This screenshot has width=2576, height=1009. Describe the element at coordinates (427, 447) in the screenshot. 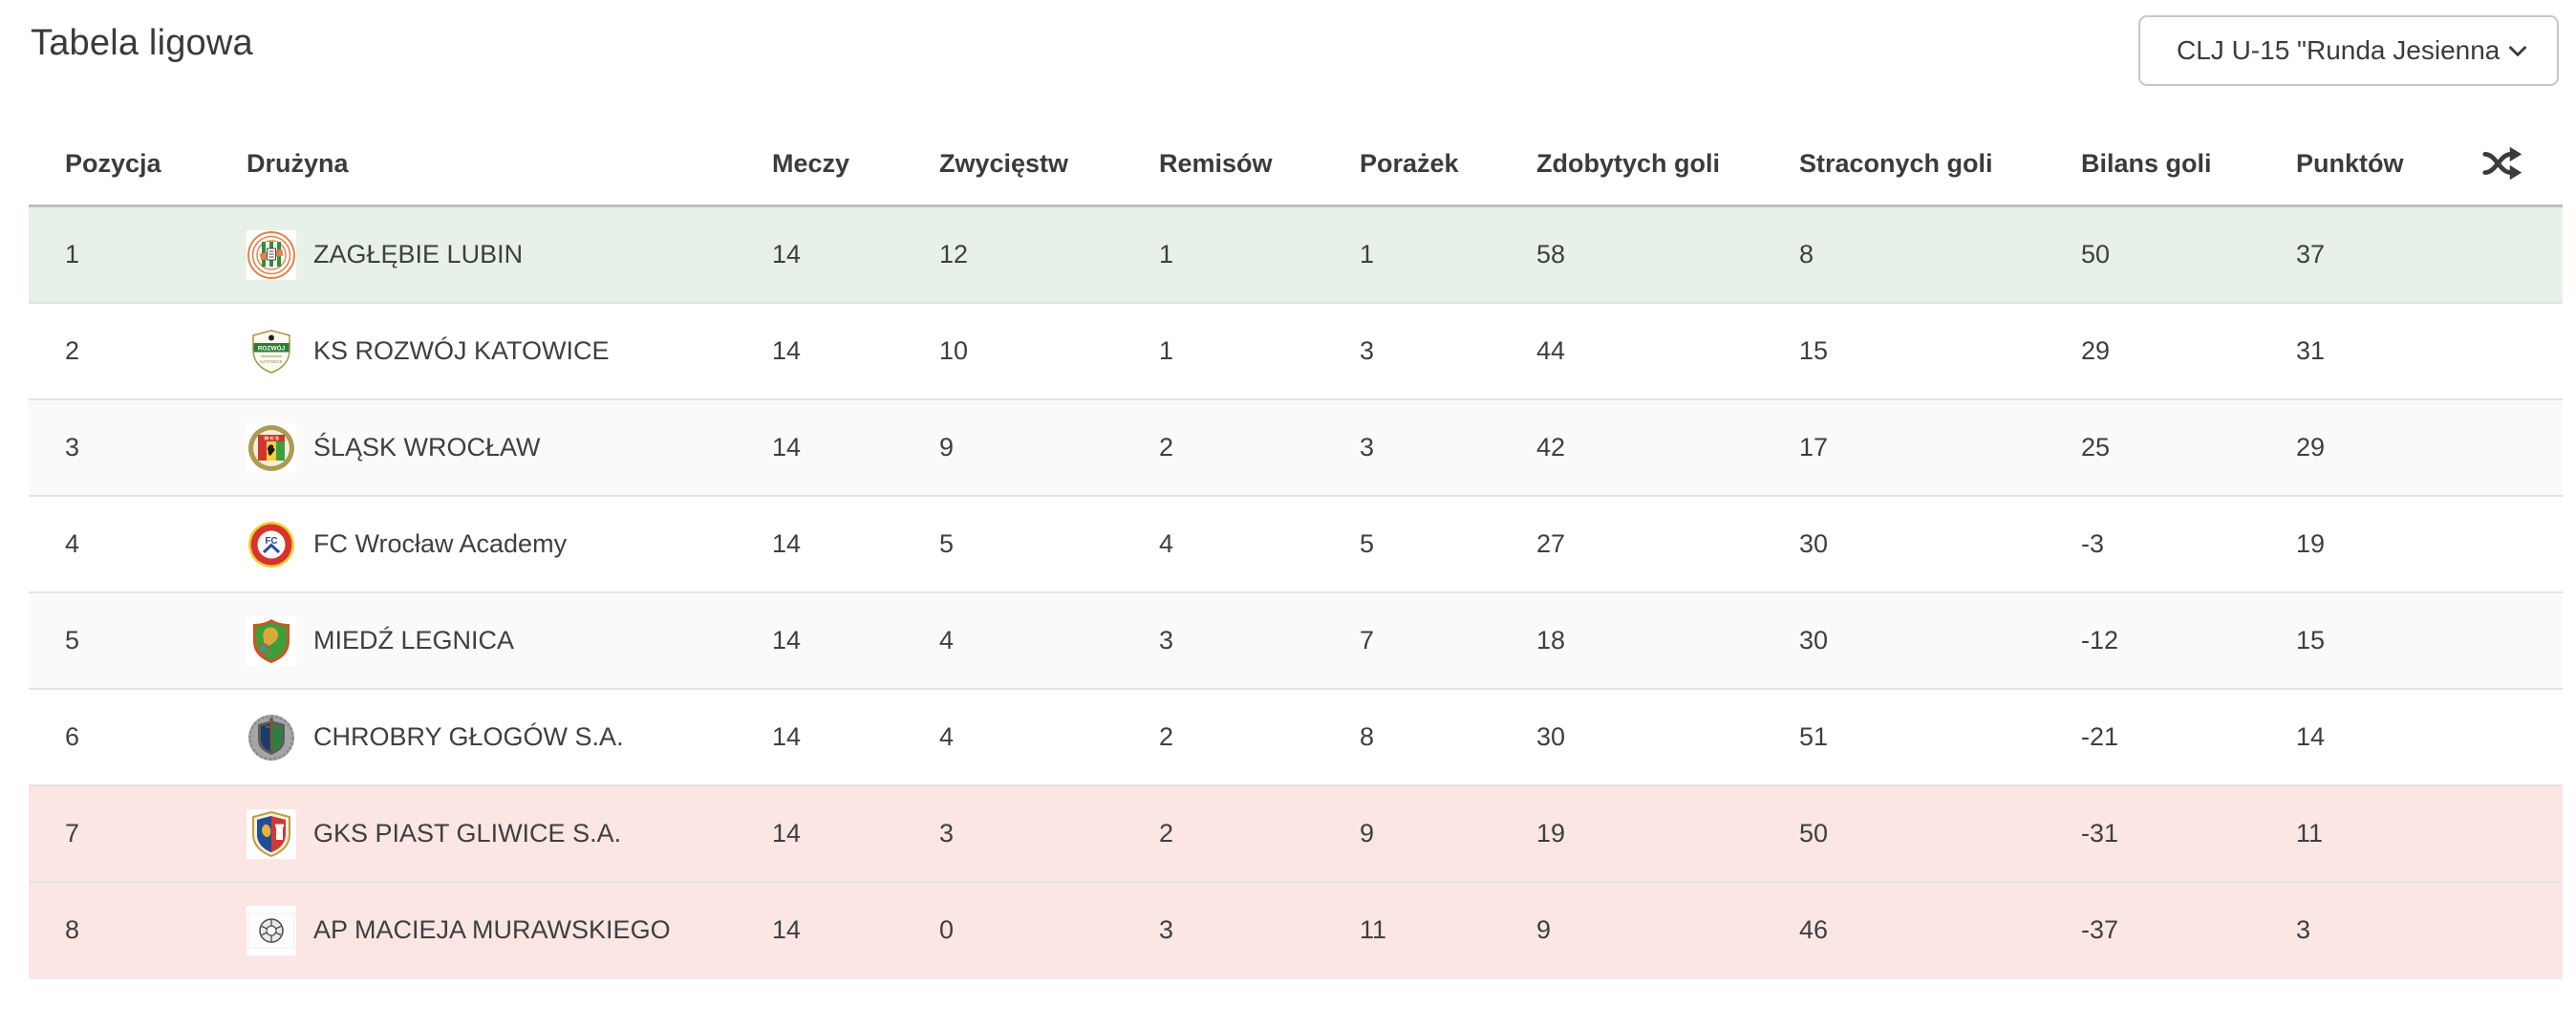

I see `team-name: ŚLĄSK WROCŁAW` at that location.